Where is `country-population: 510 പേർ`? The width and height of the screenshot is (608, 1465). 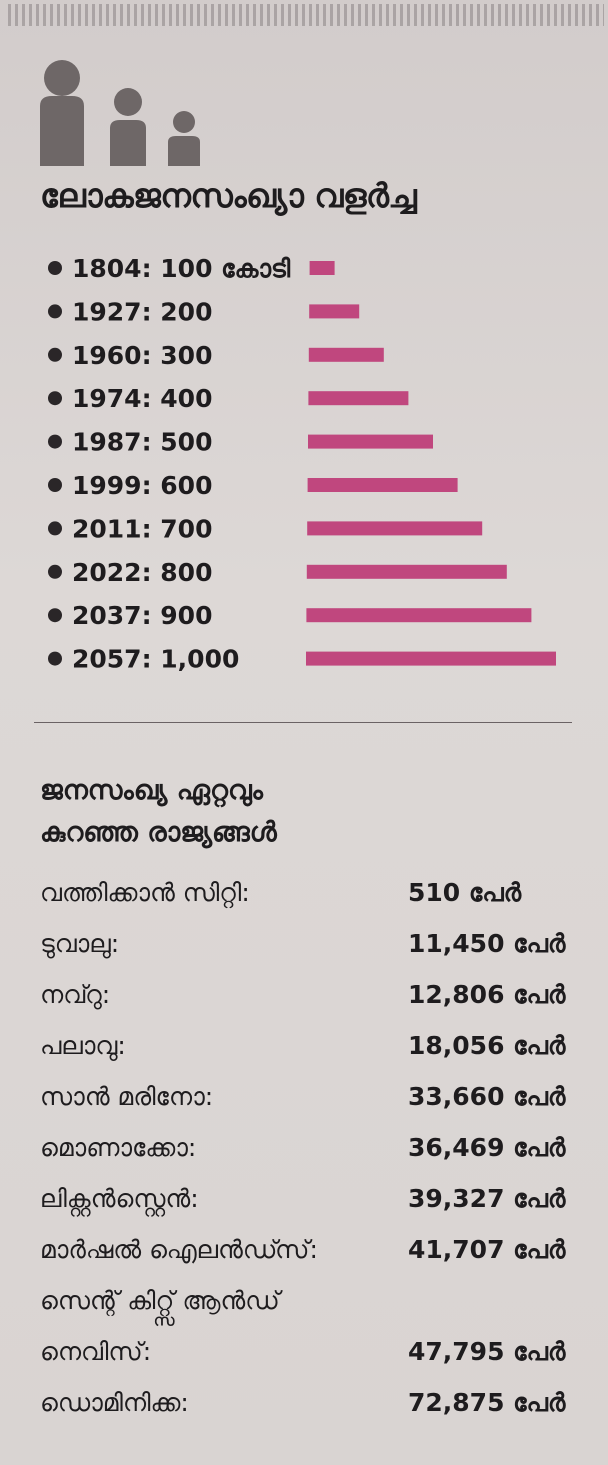 country-population: 510 പേർ is located at coordinates (465, 892).